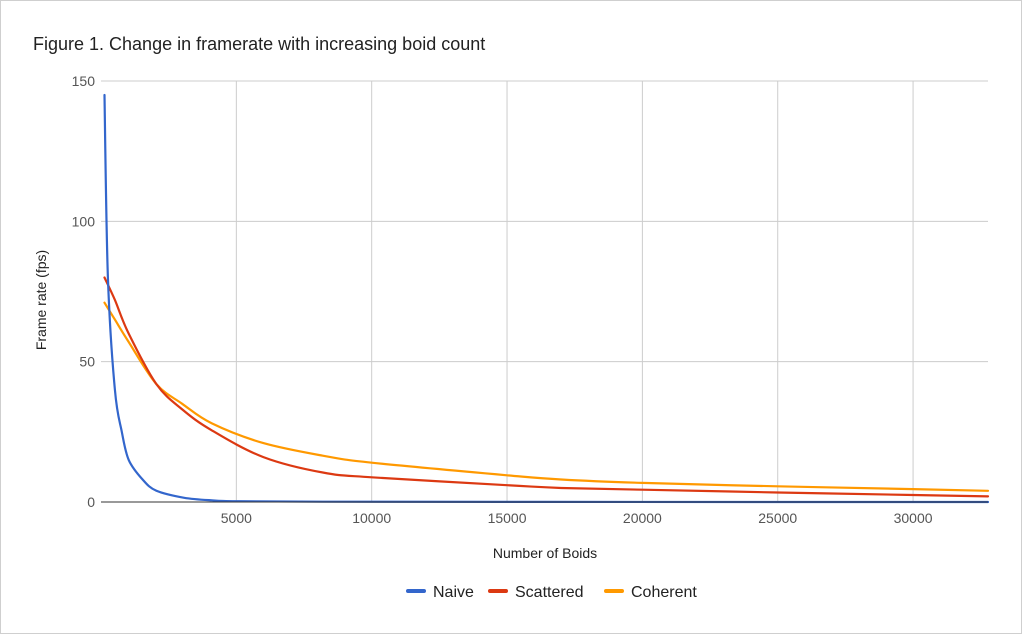  What do you see at coordinates (453, 592) in the screenshot?
I see `legend-label-naive: Naive` at bounding box center [453, 592].